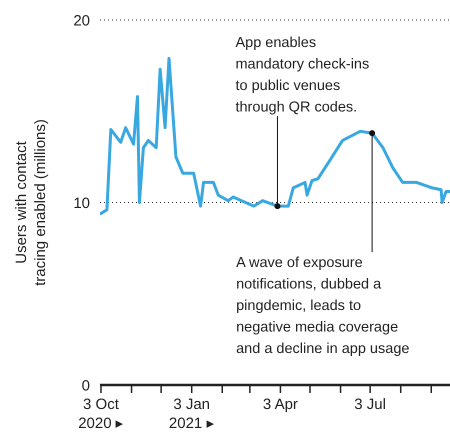 The height and width of the screenshot is (432, 450). I want to click on y-axis-title: Users with contact tracing enabled (millions), so click(31, 202).